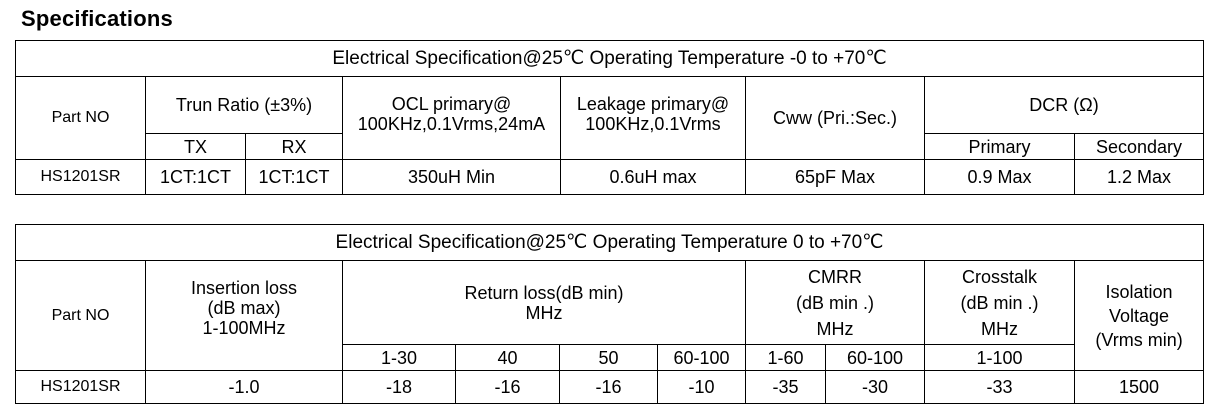 The width and height of the screenshot is (1218, 418). I want to click on header-cmrr-line1: CMRR, so click(835, 276).